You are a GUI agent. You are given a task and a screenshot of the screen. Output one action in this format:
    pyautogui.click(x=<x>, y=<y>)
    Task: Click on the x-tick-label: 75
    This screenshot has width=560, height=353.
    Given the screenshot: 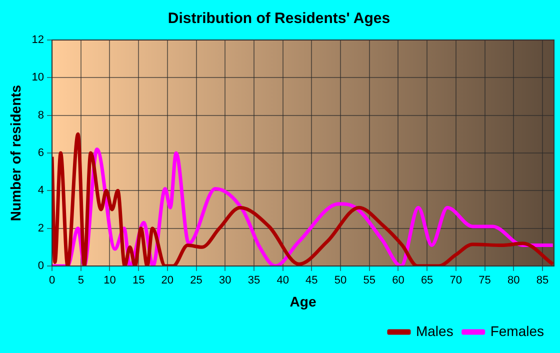 What is the action you would take?
    pyautogui.click(x=484, y=280)
    